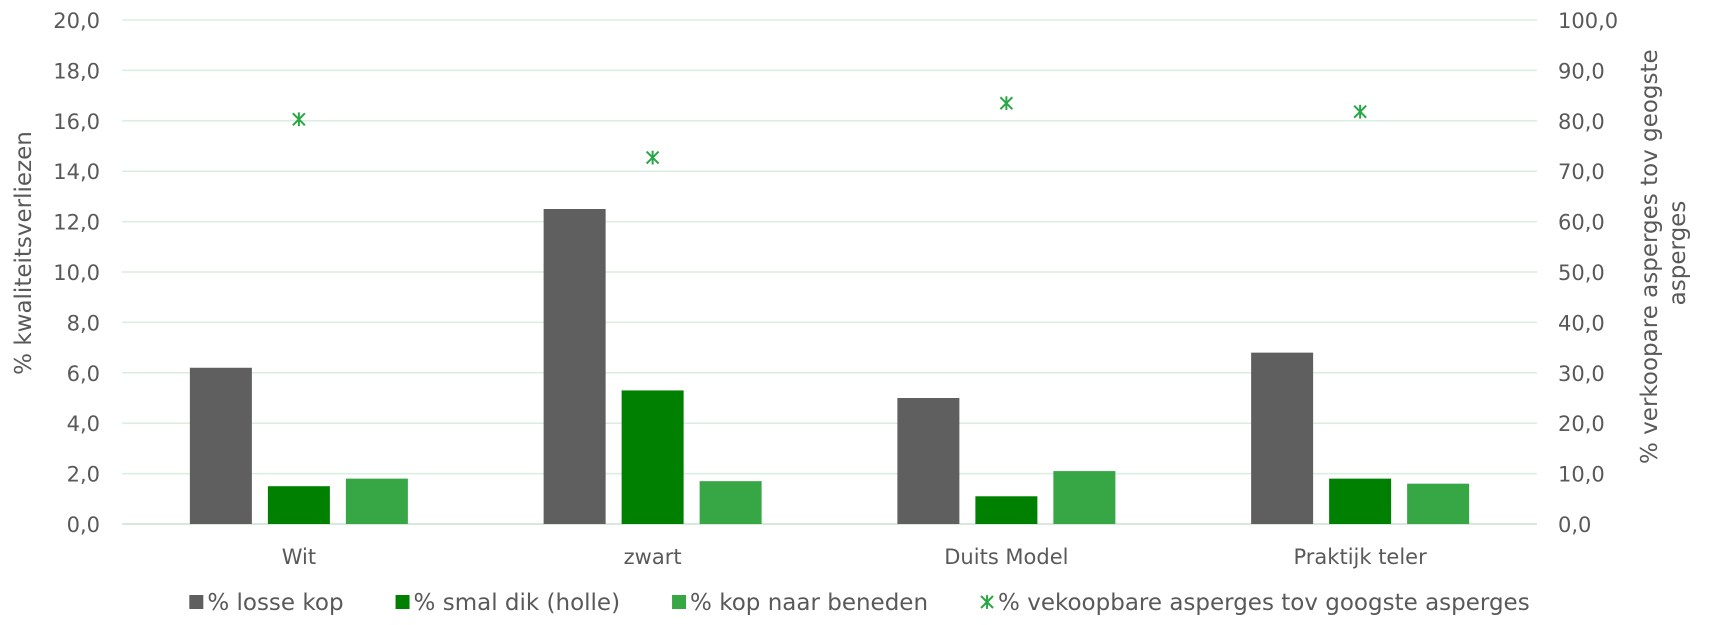 The image size is (1717, 625). I want to click on left-tick-label: 2,0, so click(83, 475).